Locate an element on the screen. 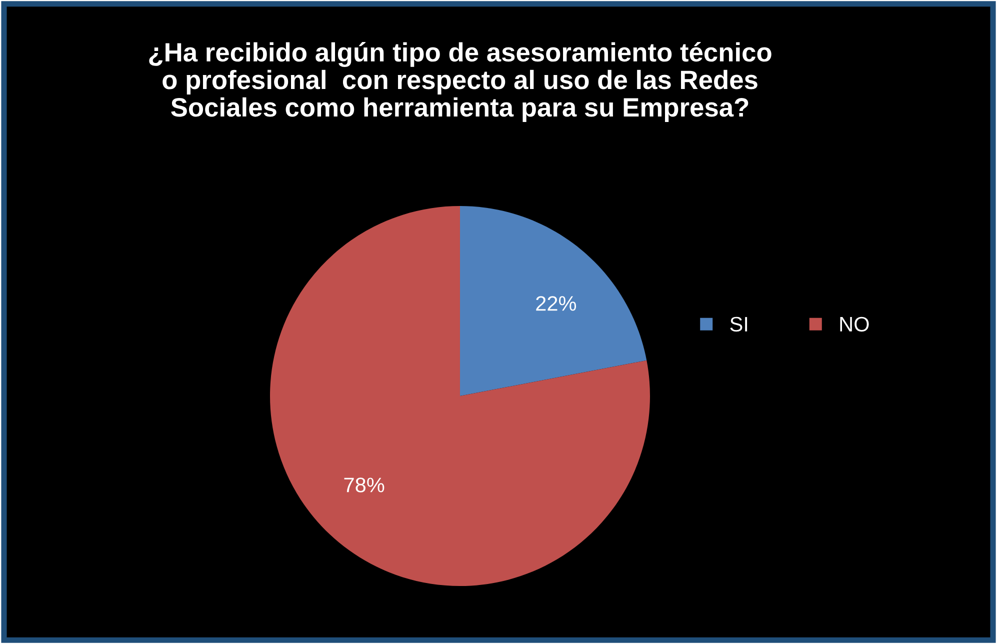 Image resolution: width=997 pixels, height=644 pixels. chart-title: ¿Ha recibido algún tipo de asesoramiento técnico o profesional con respecto al uso de las Redes Sociales como herramienta para su Empresa? is located at coordinates (460, 82).